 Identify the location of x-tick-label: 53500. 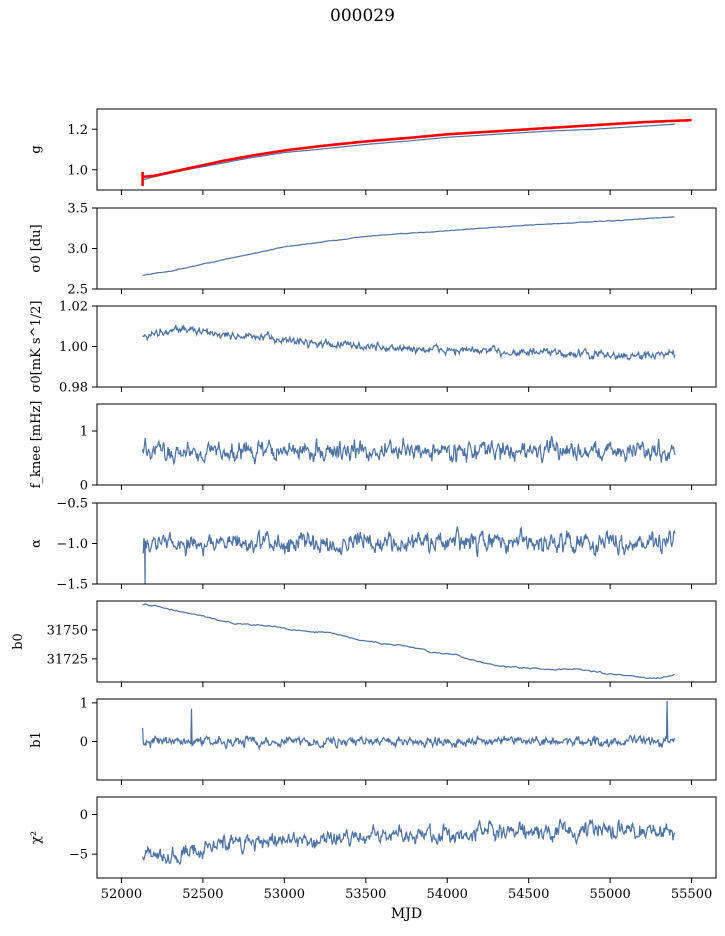
(365, 894).